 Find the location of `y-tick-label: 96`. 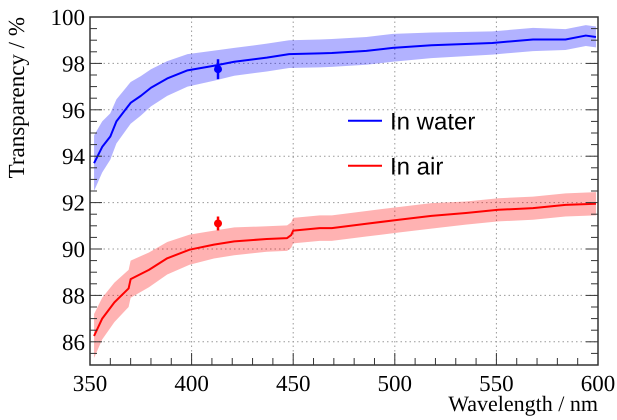

y-tick-label: 96 is located at coordinates (73, 110).